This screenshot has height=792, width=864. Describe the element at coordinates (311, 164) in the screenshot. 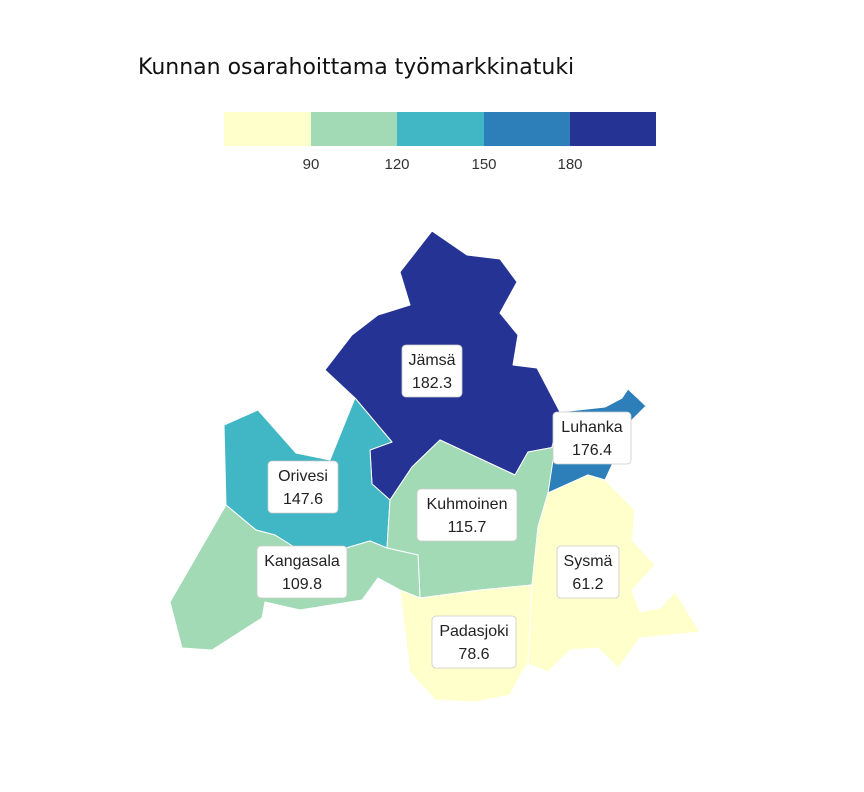

I see `legend-tick-90: 90` at that location.